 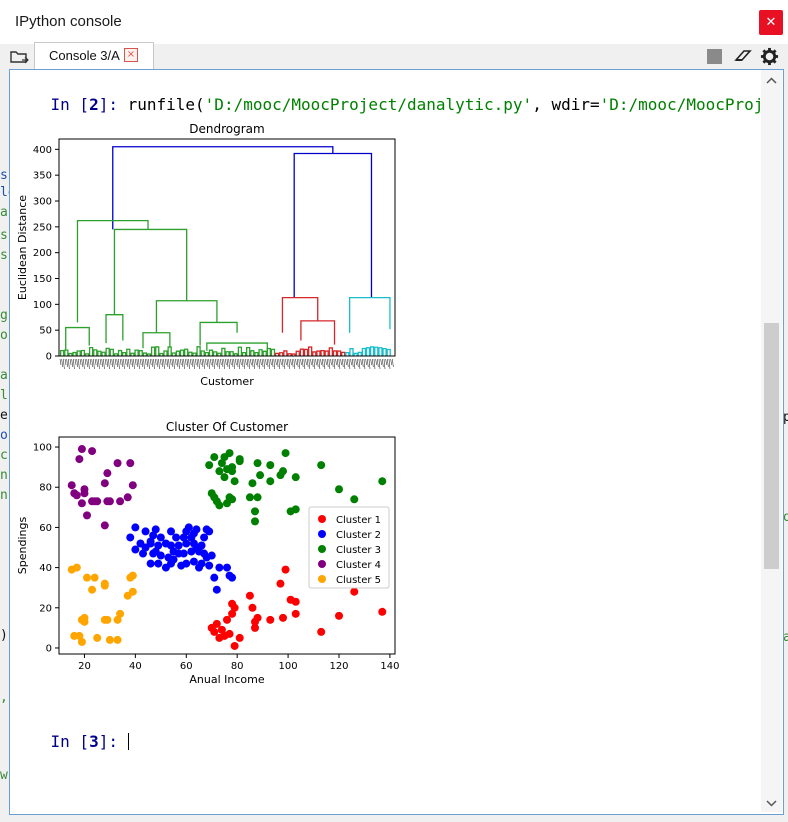 I want to click on gear-icon, so click(x=769, y=56).